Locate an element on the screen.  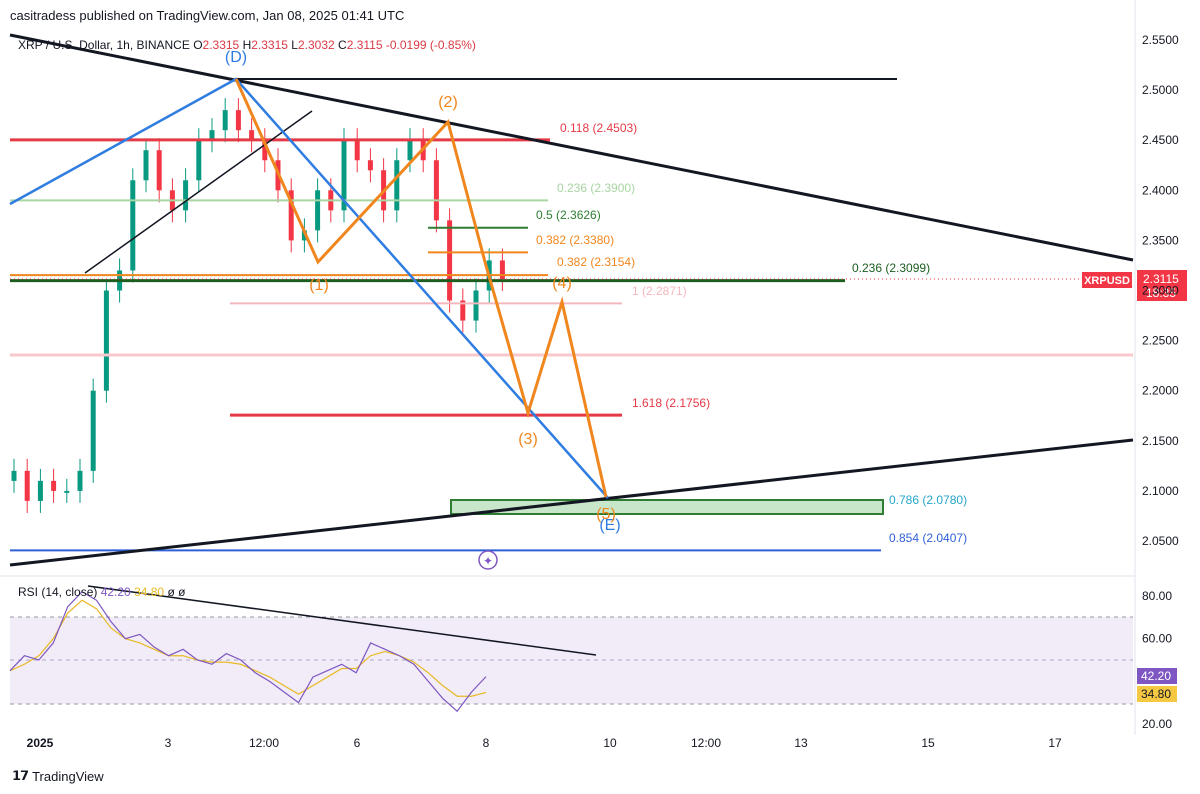
rsi-title: RSI (14, close) 42.20 34.80 ø ø is located at coordinates (101, 592).